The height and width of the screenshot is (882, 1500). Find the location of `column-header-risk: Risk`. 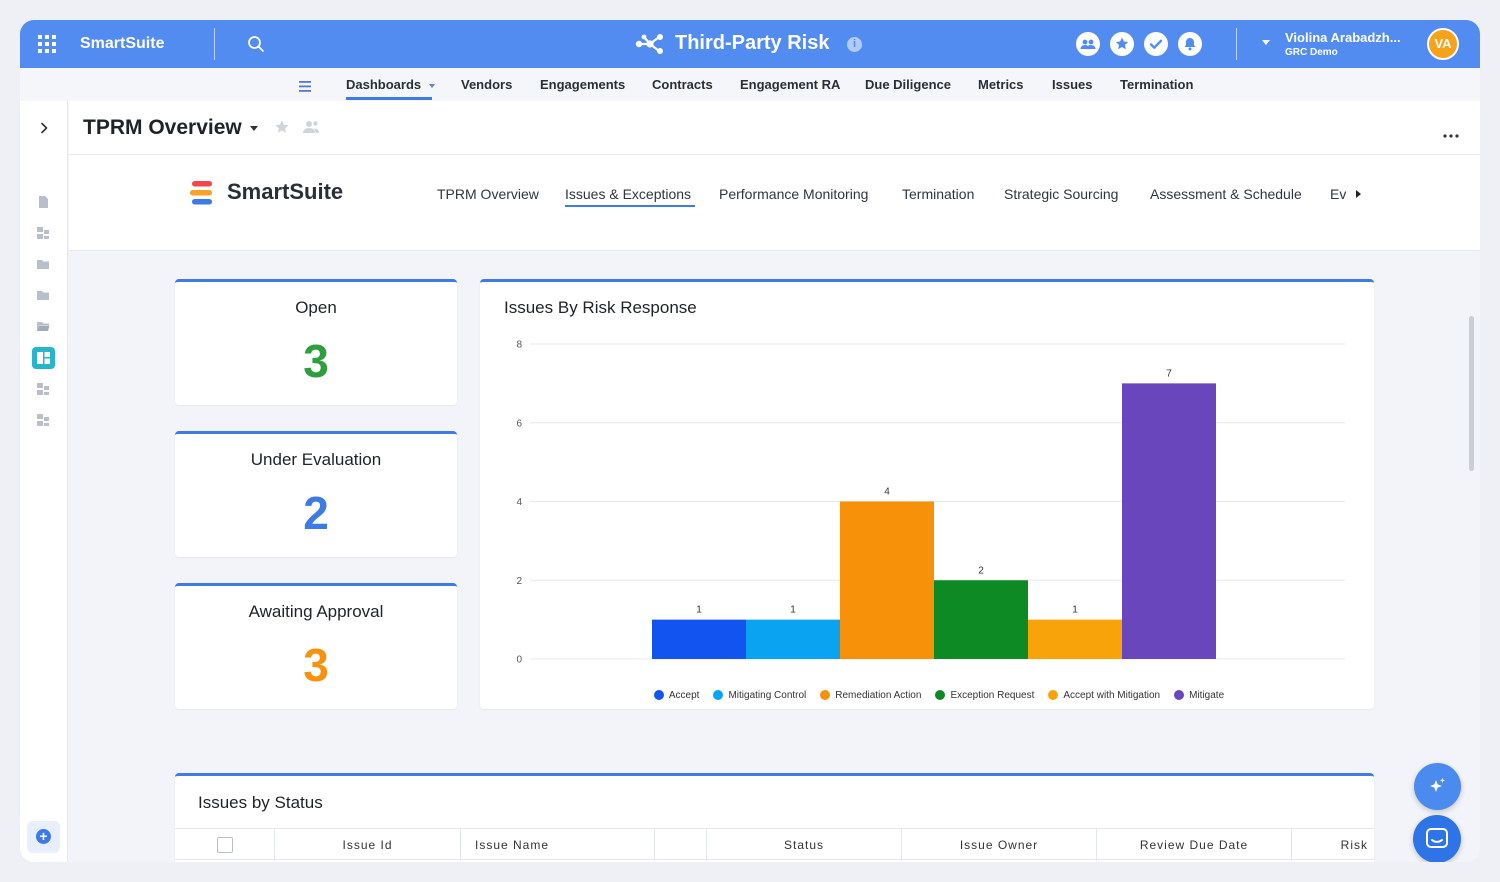

column-header-risk: Risk is located at coordinates (1354, 845).